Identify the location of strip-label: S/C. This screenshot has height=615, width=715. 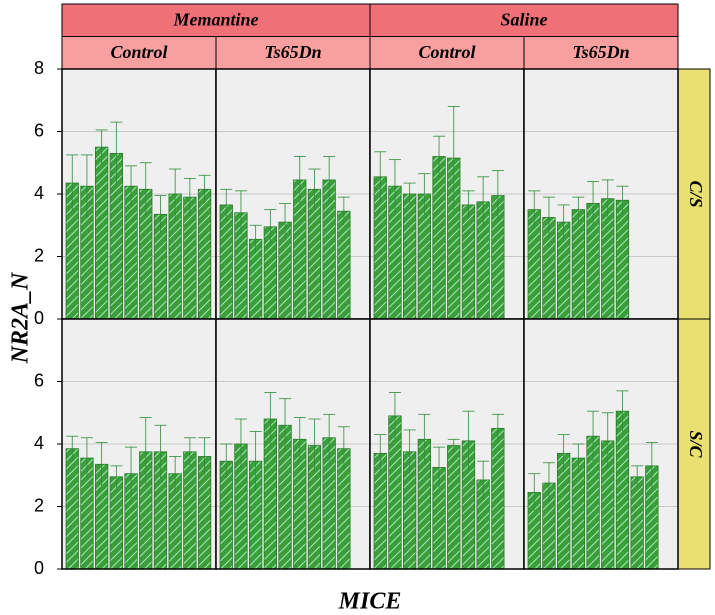
(696, 444).